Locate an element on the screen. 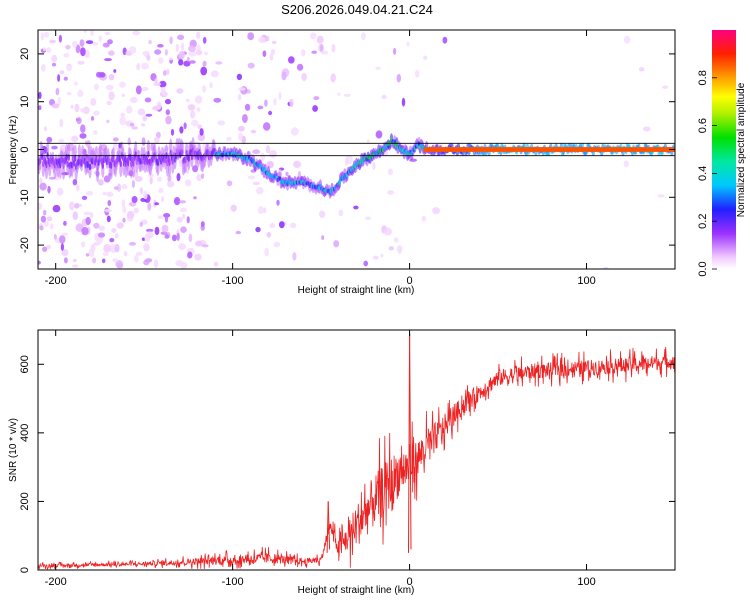 This screenshot has width=750, height=600. colorbar-tick-label: 0.0 is located at coordinates (703, 268).